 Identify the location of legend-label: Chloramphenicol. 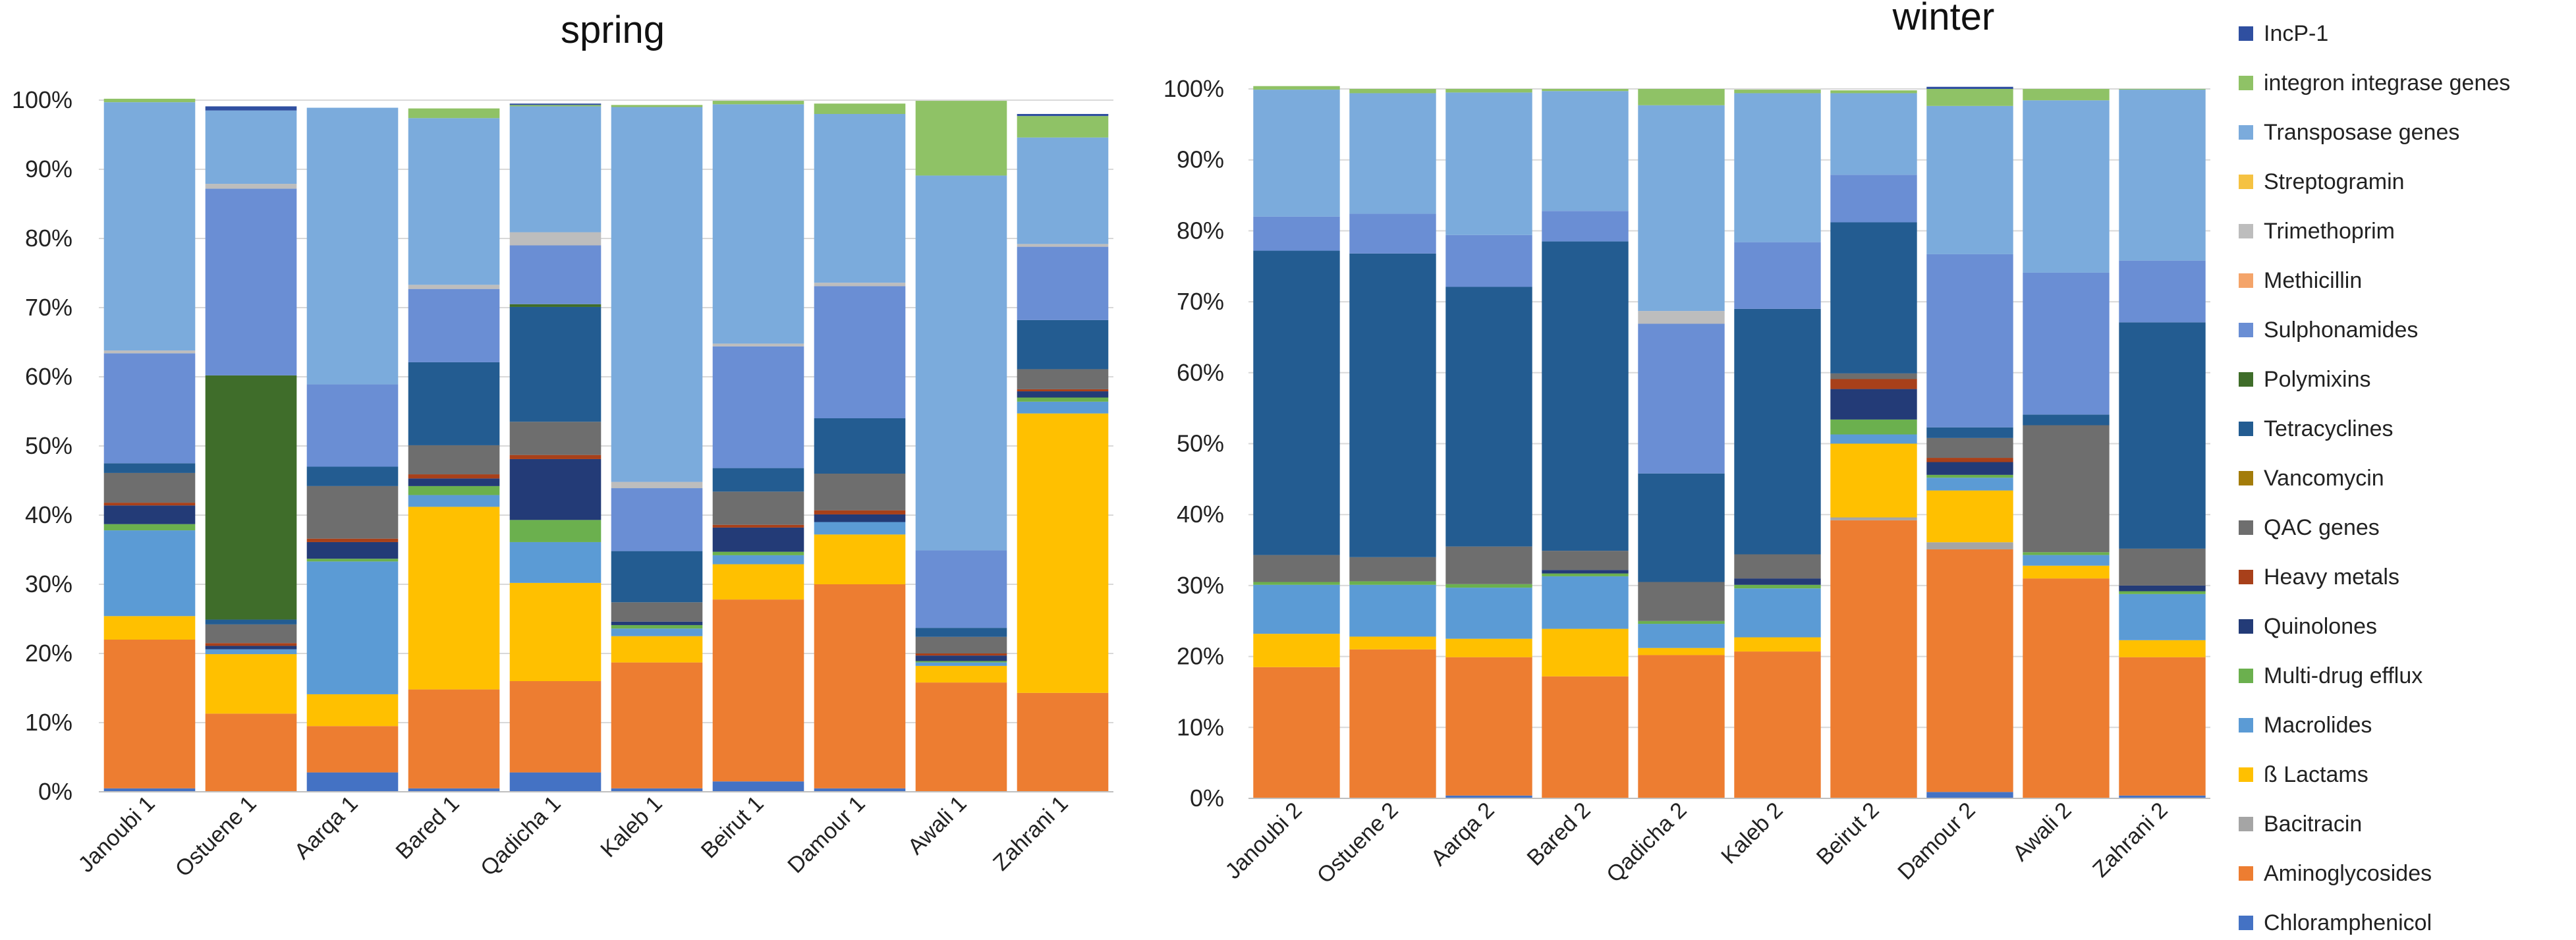
(2348, 923).